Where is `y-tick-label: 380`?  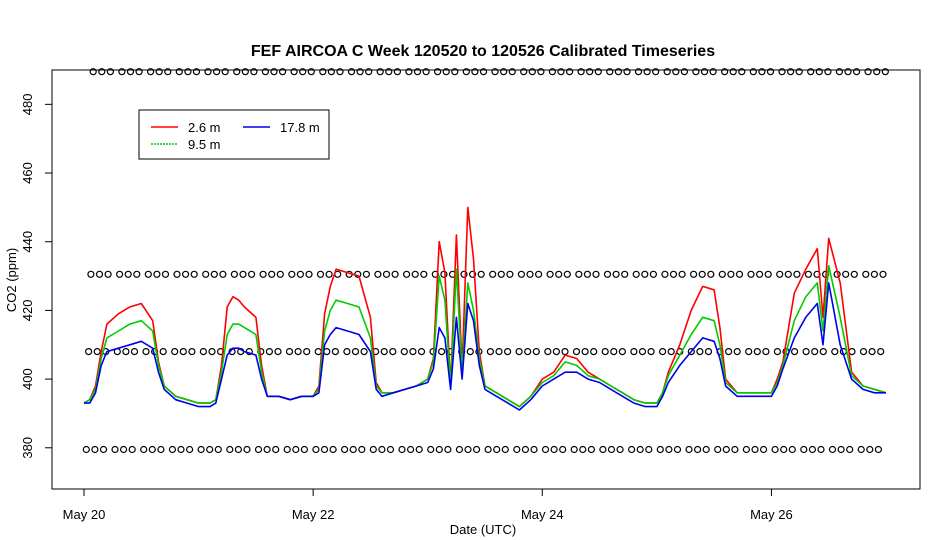 y-tick-label: 380 is located at coordinates (27, 448).